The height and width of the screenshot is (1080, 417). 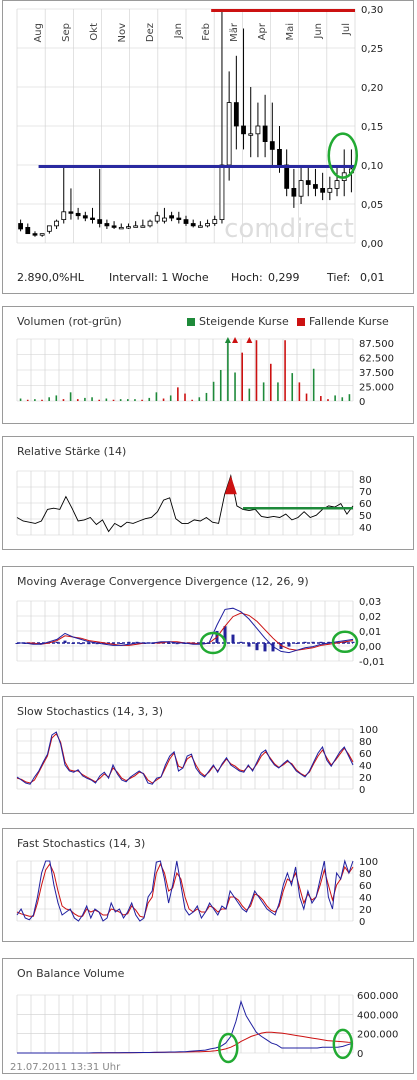 I want to click on price-month-label: Mär, so click(x=234, y=32).